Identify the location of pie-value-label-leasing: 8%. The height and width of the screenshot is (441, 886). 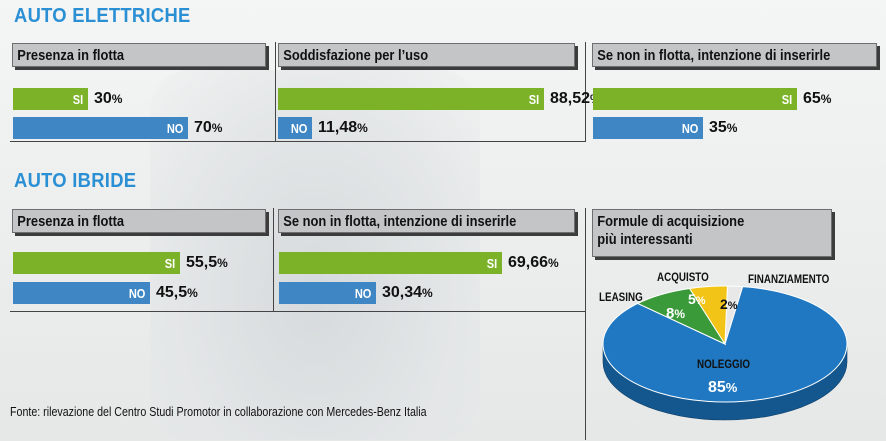
(675, 313).